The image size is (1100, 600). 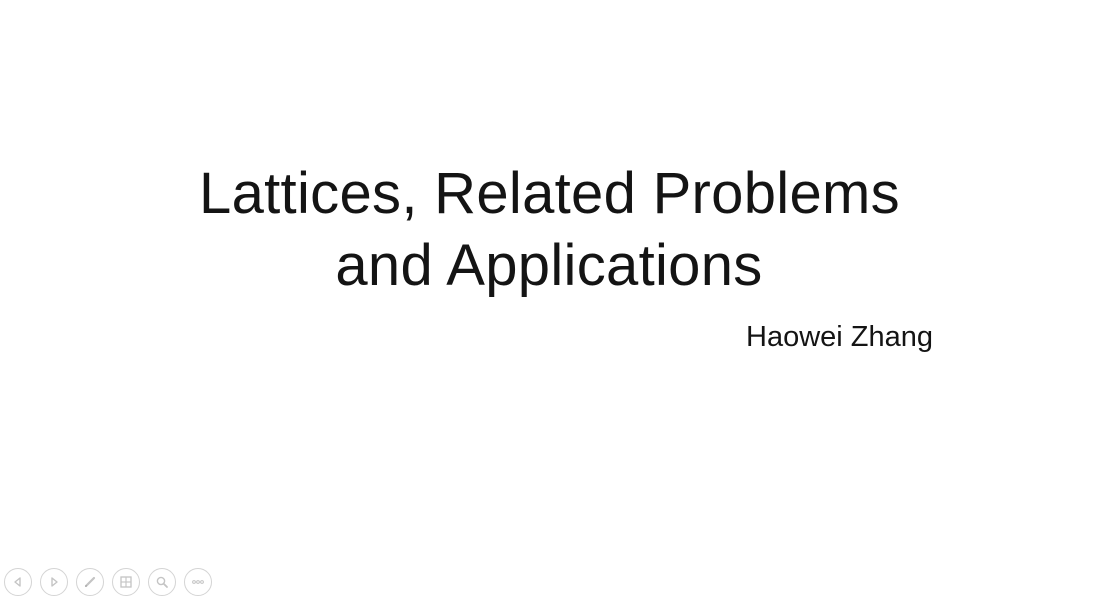 I want to click on author-name: Haowei Zhang, so click(x=839, y=337).